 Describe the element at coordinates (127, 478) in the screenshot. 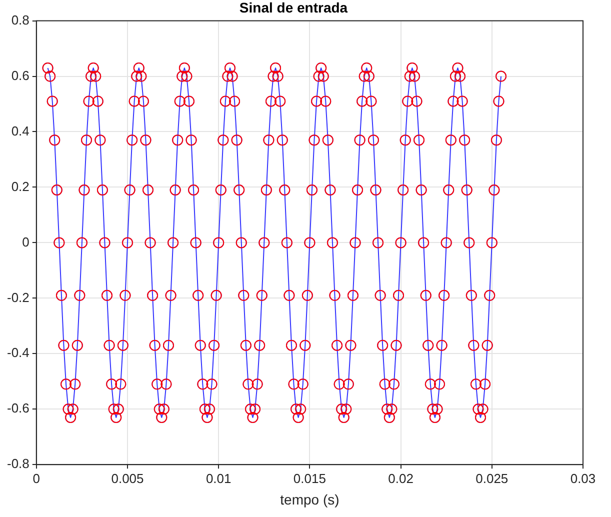

I see `x-tick-label: 0.005` at that location.